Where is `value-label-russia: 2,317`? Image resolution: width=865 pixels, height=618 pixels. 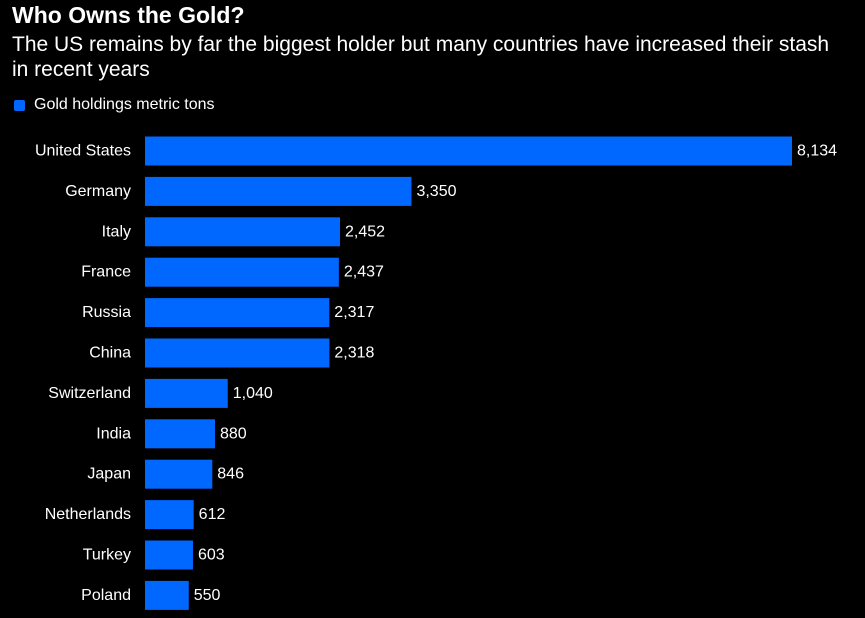 value-label-russia: 2,317 is located at coordinates (354, 312).